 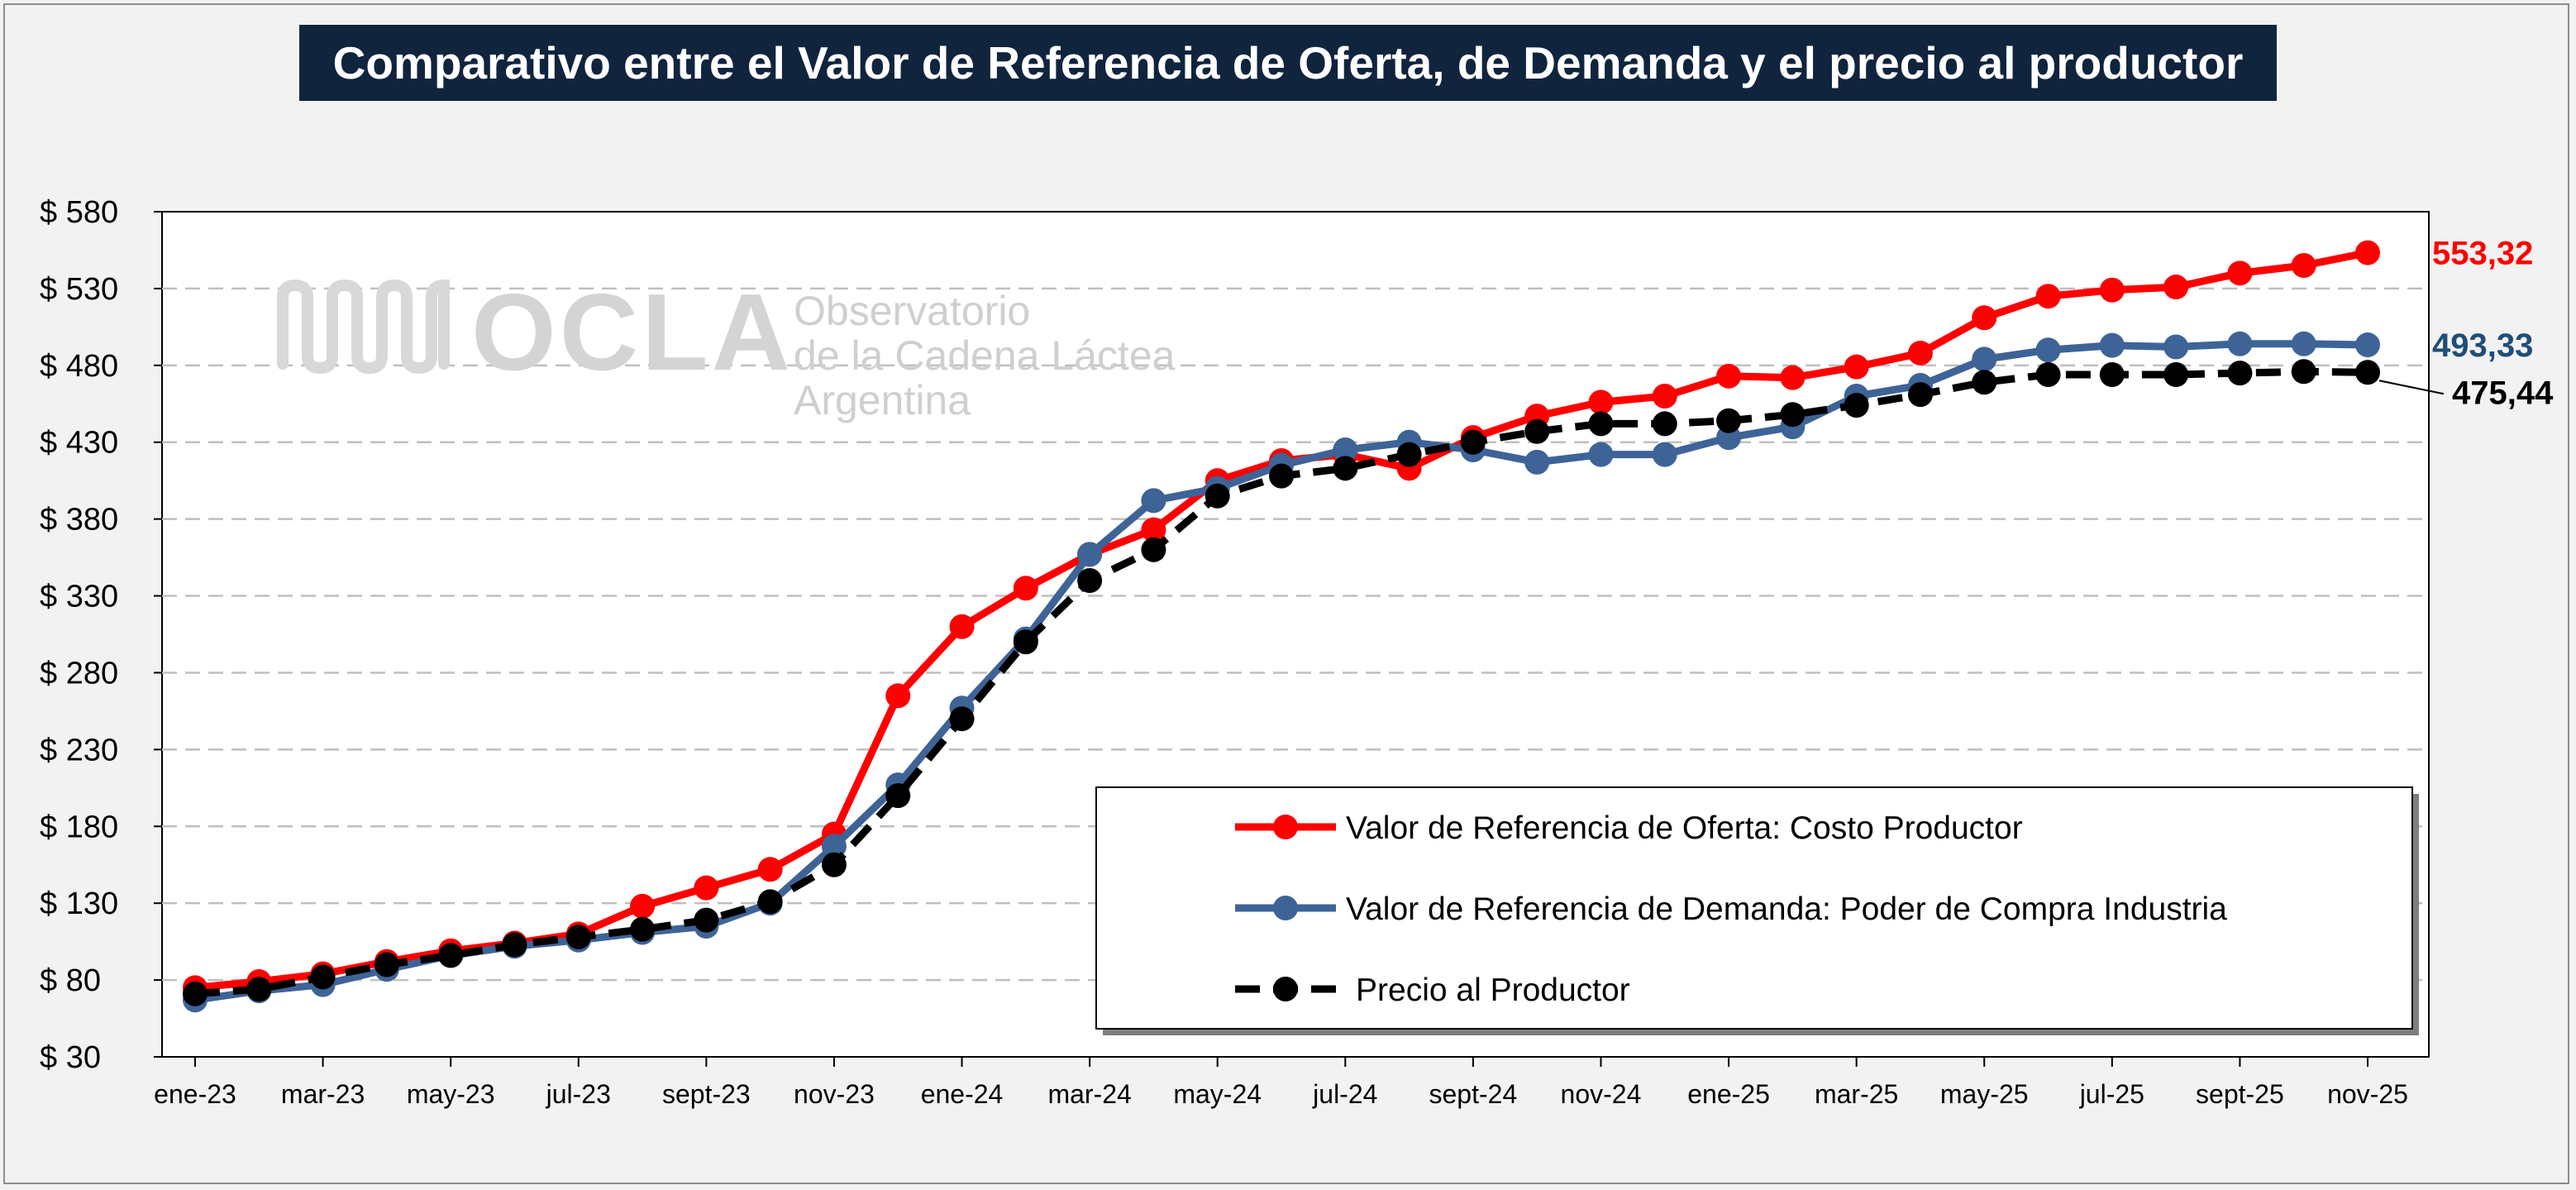 I want to click on x-tick-label: ene-25, so click(x=1728, y=1094).